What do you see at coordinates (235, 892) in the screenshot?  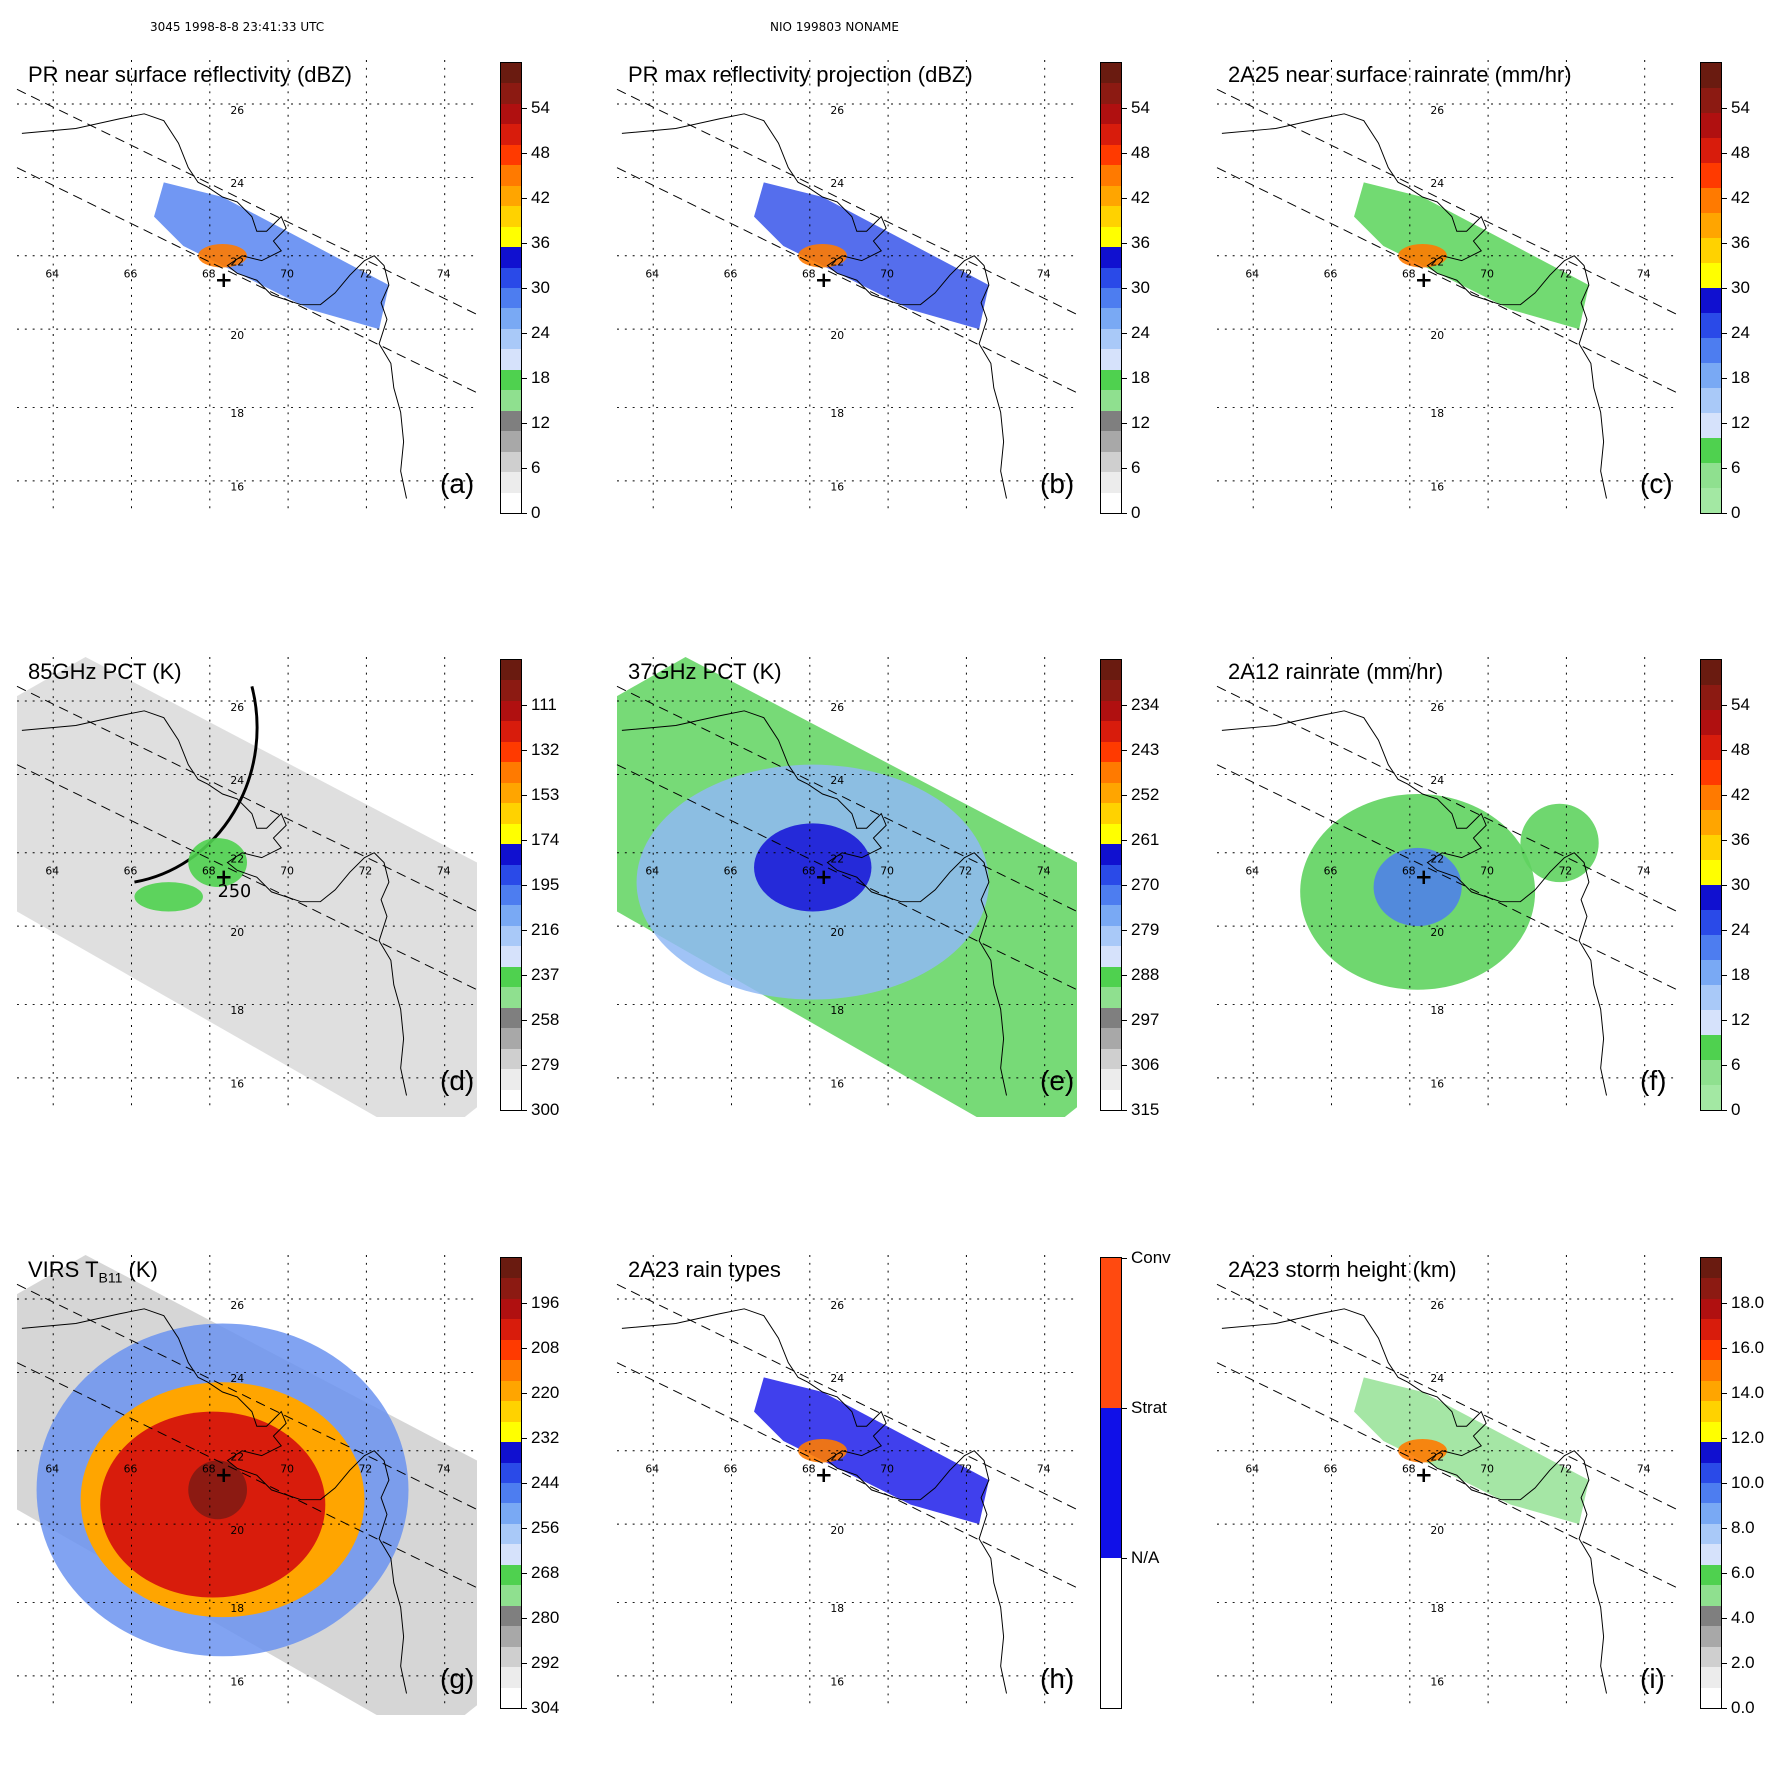 I see `contour-label: 250` at bounding box center [235, 892].